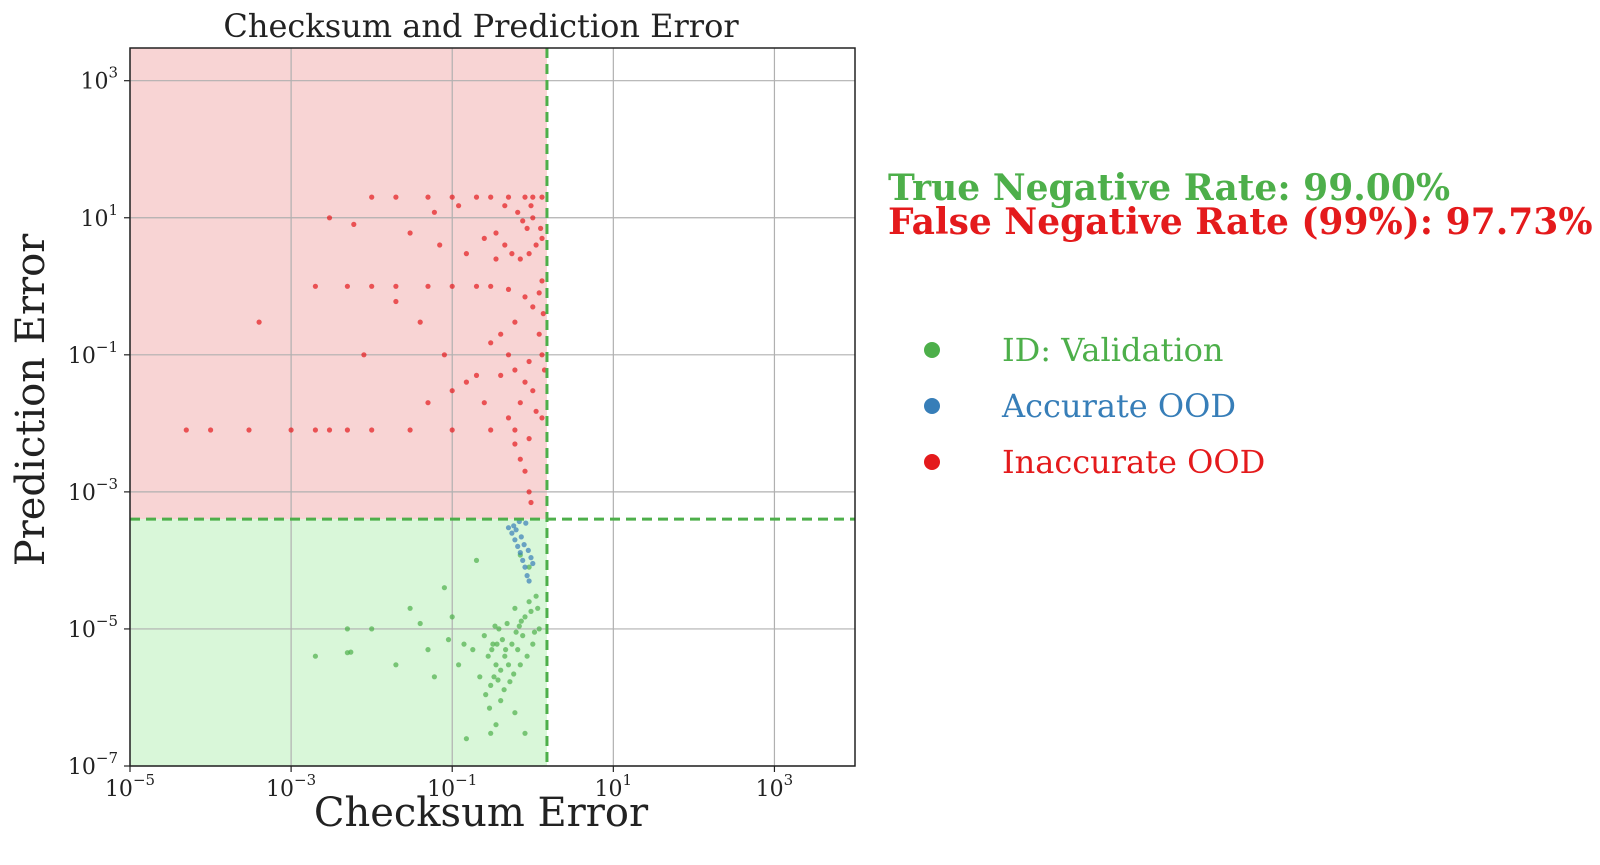 The width and height of the screenshot is (1600, 865). Describe the element at coordinates (932, 462) in the screenshot. I see `legend-marker-inaccurate_ood` at that location.